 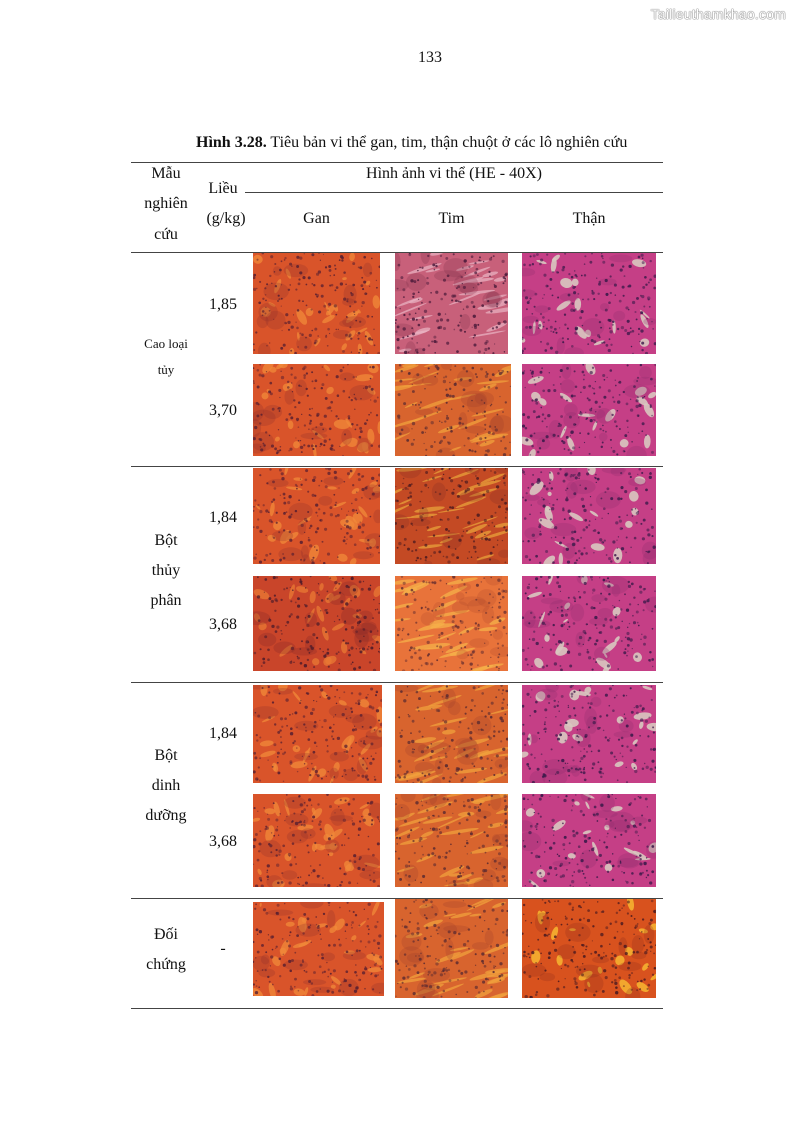 I want to click on table-top-rule, so click(x=397, y=162).